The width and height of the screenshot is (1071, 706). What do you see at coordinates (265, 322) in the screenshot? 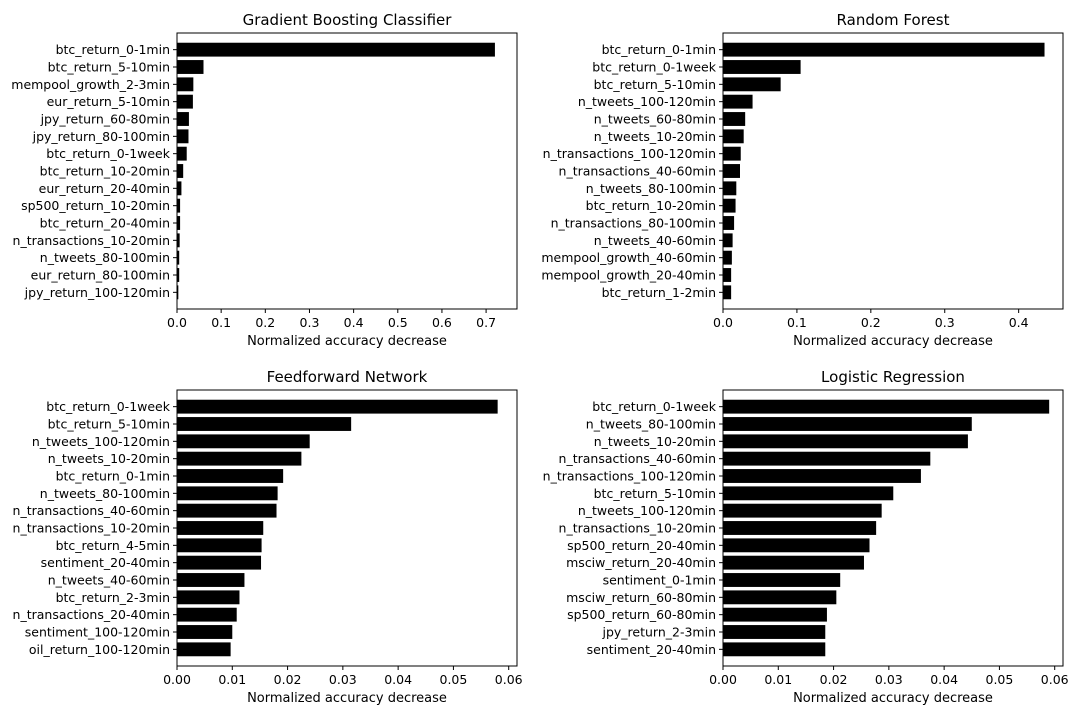
I see `x-tick-label: 0.2` at bounding box center [265, 322].